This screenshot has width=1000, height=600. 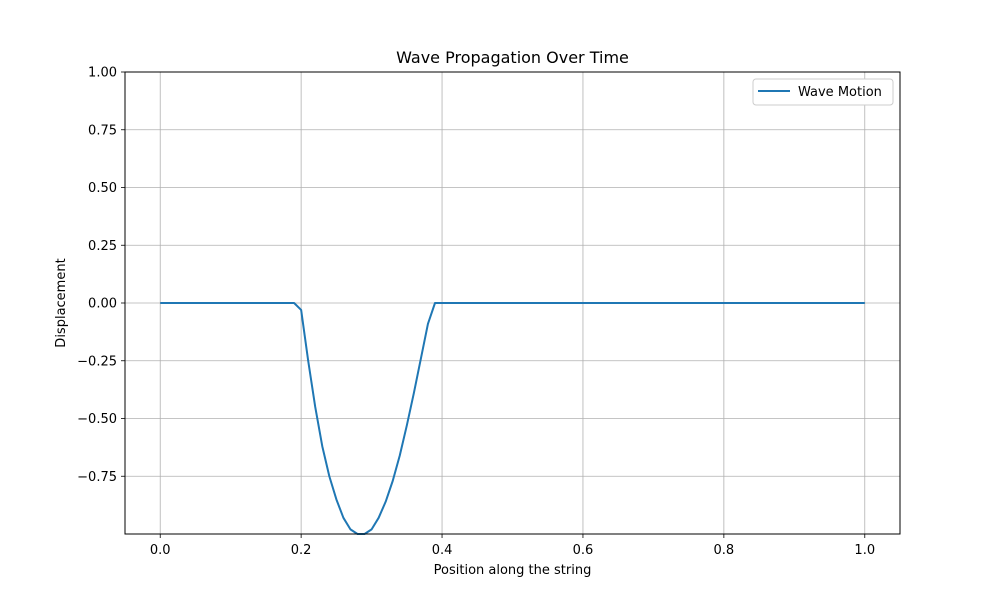 I want to click on x-tick-label: 1.0, so click(x=864, y=550).